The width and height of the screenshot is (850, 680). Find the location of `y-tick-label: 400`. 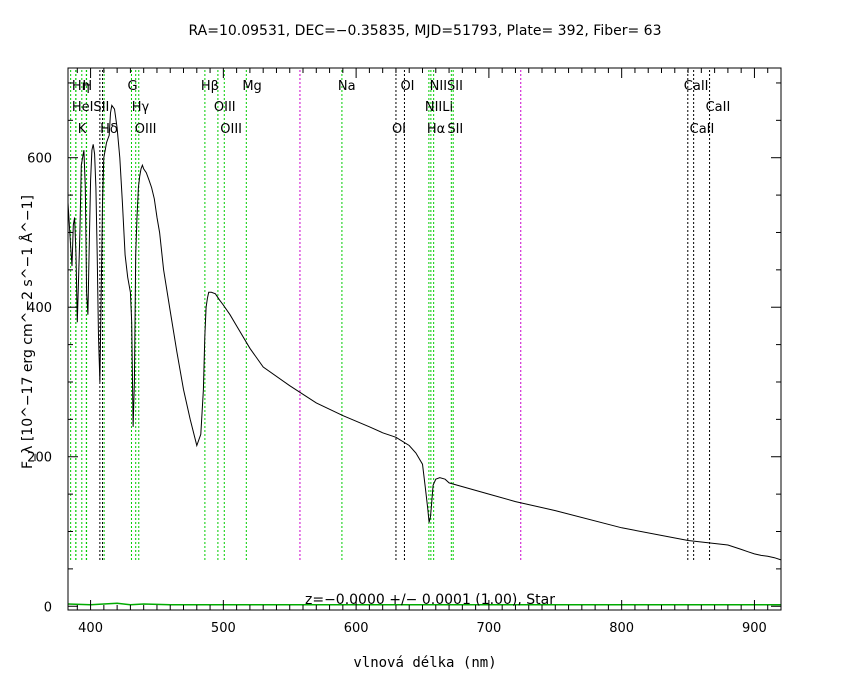

y-tick-label: 400 is located at coordinates (39, 308).